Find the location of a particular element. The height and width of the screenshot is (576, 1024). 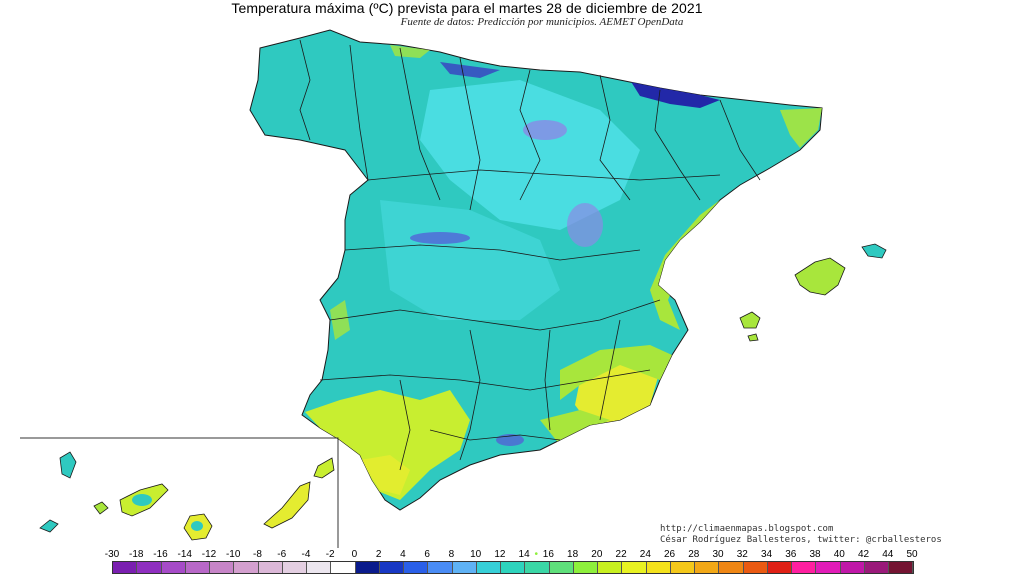

legend-tick: -10 is located at coordinates (233, 554).